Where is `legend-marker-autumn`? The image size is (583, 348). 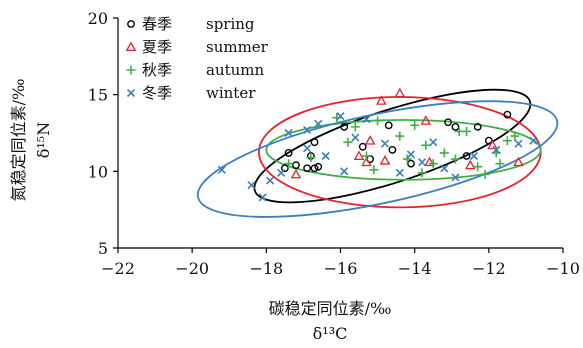 legend-marker-autumn is located at coordinates (131, 70).